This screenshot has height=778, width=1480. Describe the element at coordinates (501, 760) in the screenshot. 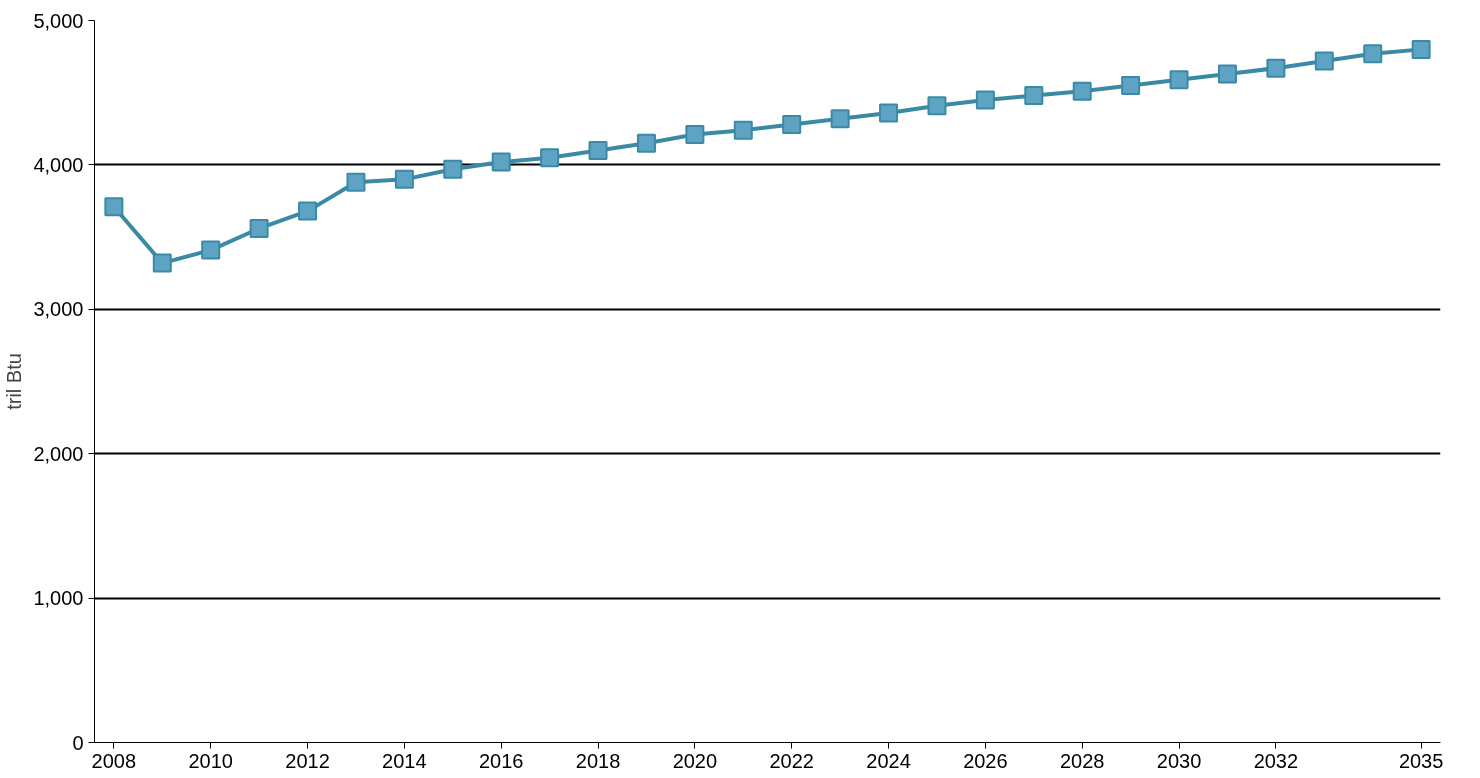

I see `x-tick-label: 2016` at that location.